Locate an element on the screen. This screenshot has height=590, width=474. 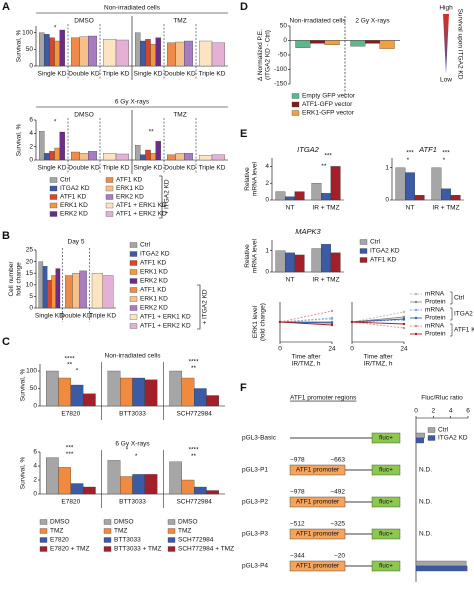
chart-title: ITGA2 is located at coordinates (308, 149).